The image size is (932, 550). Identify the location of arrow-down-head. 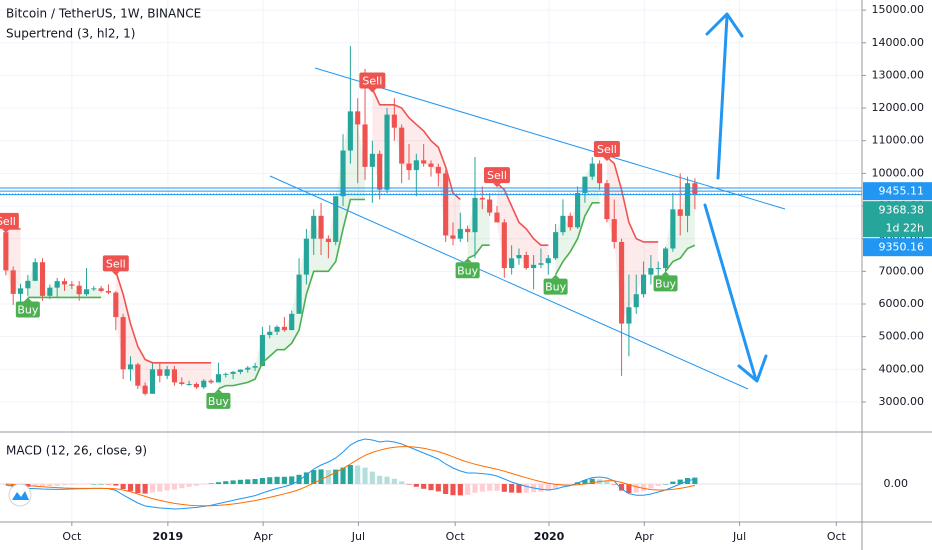
(752, 368).